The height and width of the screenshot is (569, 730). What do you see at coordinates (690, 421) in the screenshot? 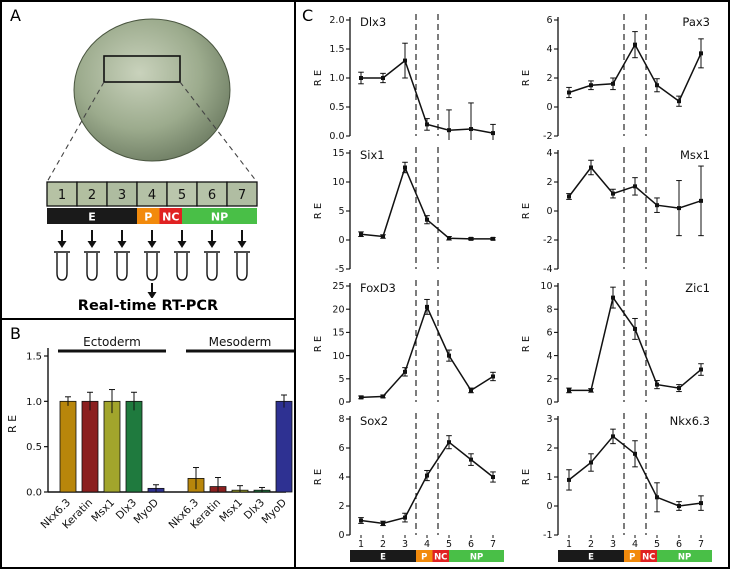
I see `chart-title: Nkx6.3` at bounding box center [690, 421].